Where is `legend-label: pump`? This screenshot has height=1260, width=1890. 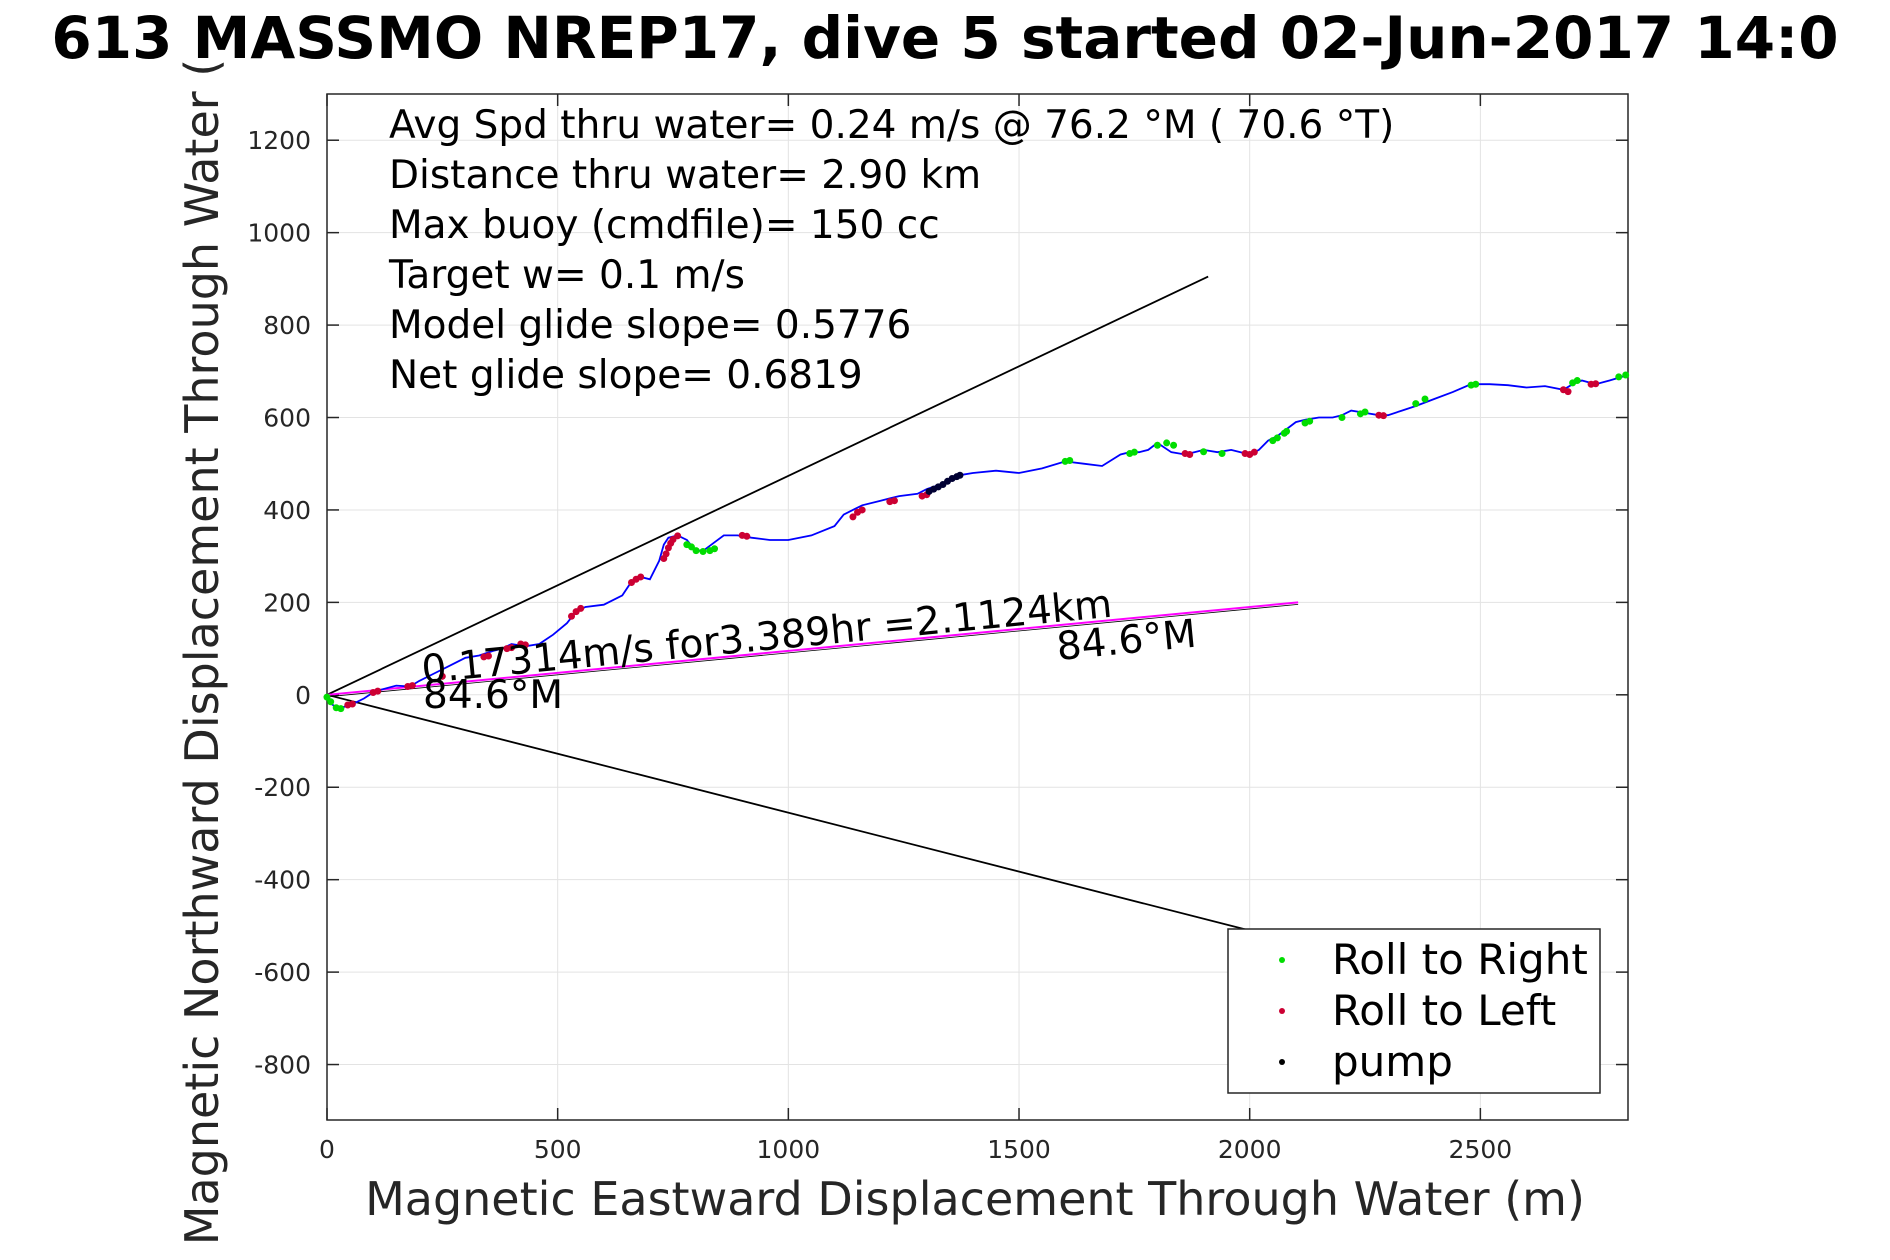
legend-label: pump is located at coordinates (1392, 1061).